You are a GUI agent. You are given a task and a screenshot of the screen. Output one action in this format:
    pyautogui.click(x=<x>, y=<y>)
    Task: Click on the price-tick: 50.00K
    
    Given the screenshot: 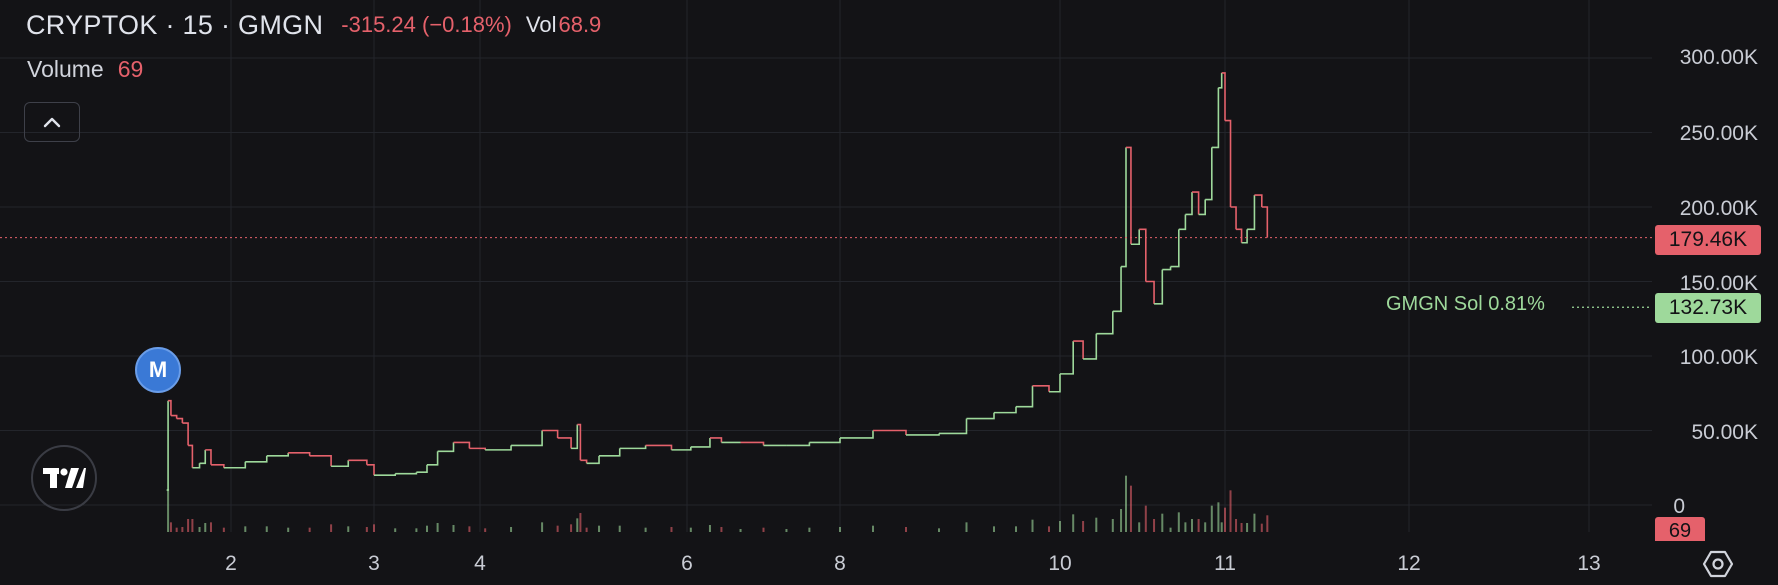 What is the action you would take?
    pyautogui.click(x=1724, y=432)
    